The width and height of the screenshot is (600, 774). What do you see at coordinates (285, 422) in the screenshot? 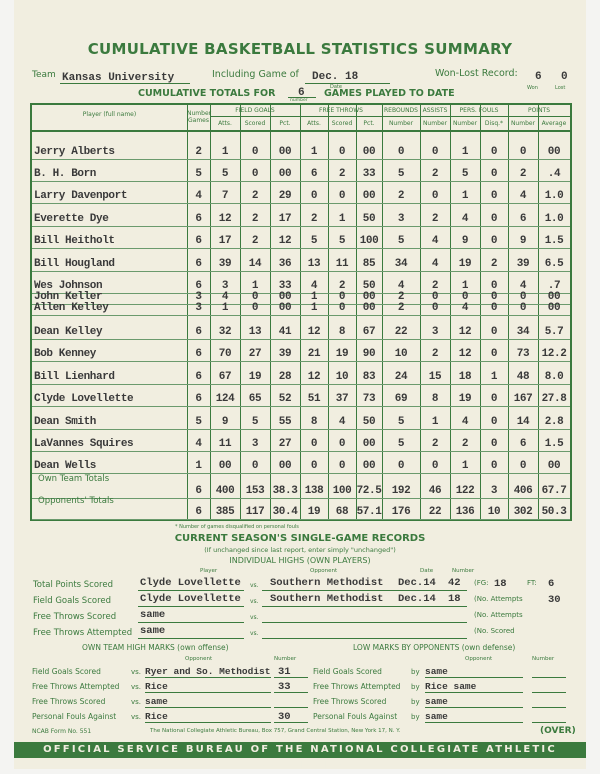
I see `stat-cell: 55` at bounding box center [285, 422].